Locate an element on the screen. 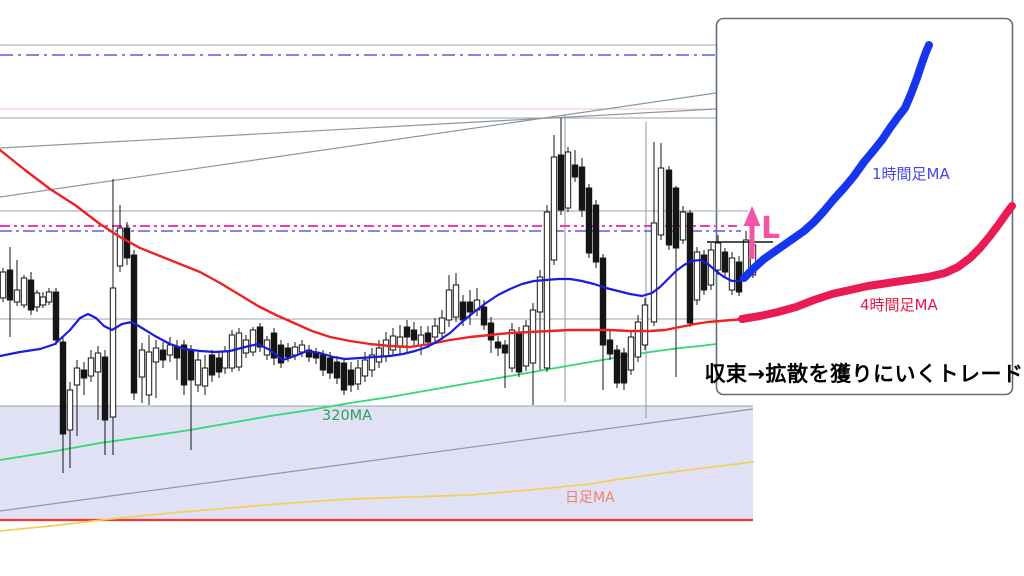 The width and height of the screenshot is (1024, 576). long-entry-arrow-head is located at coordinates (752, 216).